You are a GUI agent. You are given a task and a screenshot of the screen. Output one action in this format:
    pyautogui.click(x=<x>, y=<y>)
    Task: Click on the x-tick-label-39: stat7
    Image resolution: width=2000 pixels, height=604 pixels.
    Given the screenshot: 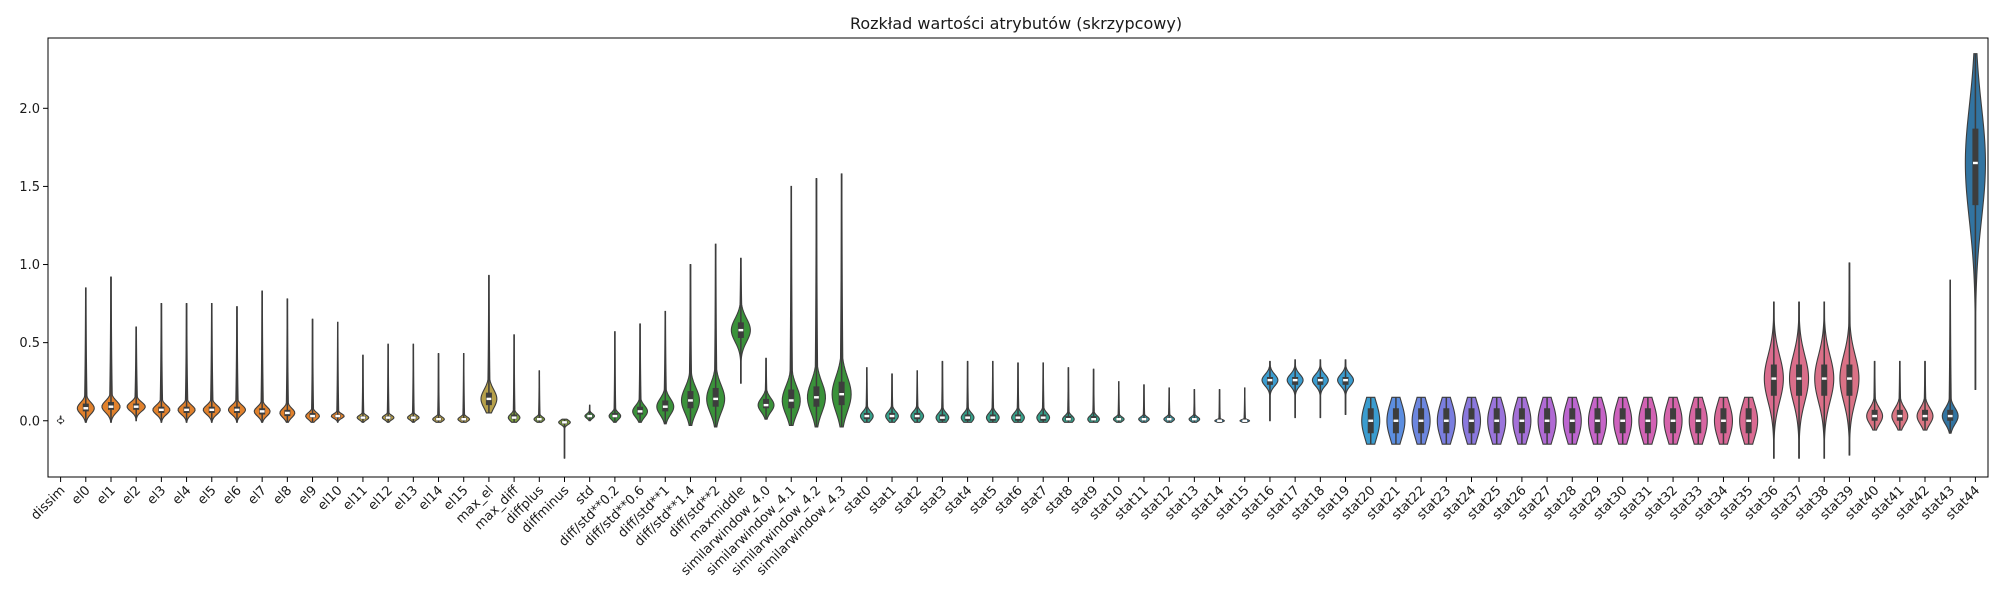 What is the action you would take?
    pyautogui.click(x=1034, y=500)
    